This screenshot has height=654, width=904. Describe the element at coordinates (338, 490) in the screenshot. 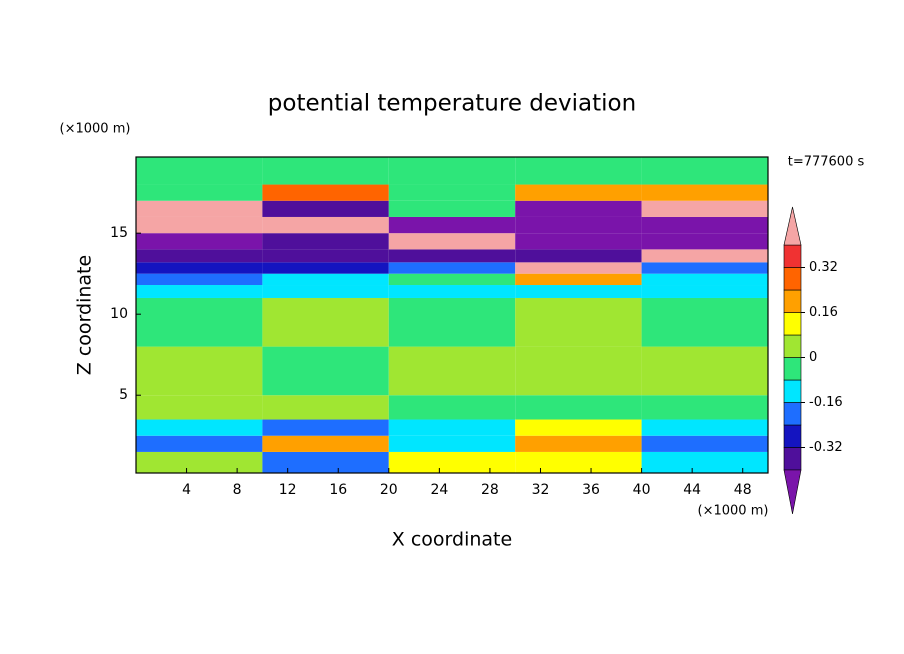

I see `x-tick-label: 16` at that location.